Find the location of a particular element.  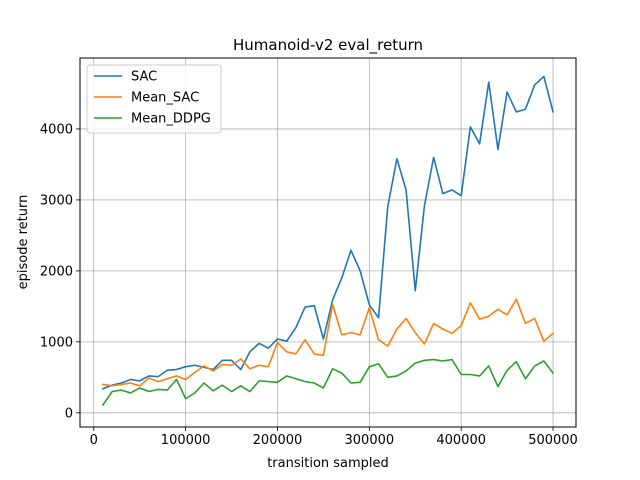

x-tick-label: 100000 is located at coordinates (186, 440).